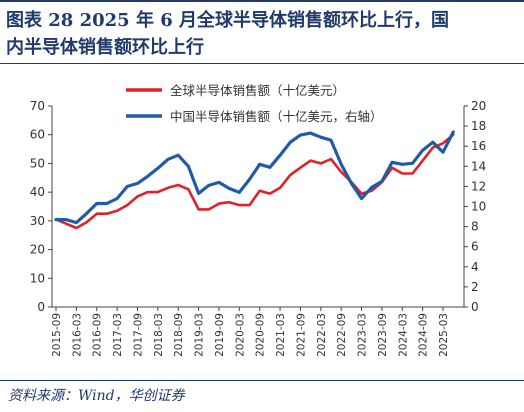 This screenshot has height=412, width=524. What do you see at coordinates (138, 335) in the screenshot?
I see `x-tick-label: 2017-09` at bounding box center [138, 335].